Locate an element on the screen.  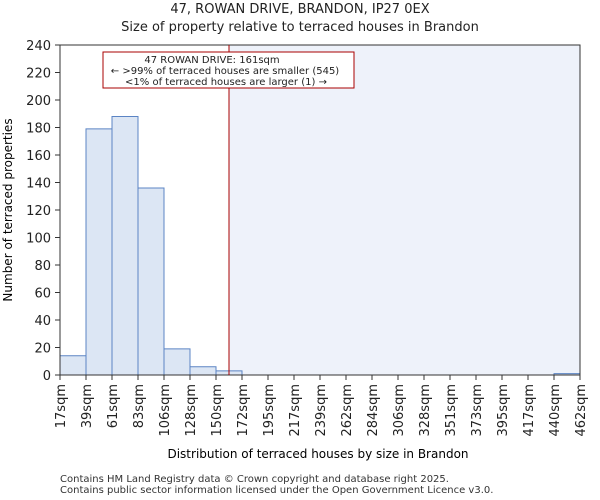
y-tick-label: 0 is located at coordinates (47, 376).